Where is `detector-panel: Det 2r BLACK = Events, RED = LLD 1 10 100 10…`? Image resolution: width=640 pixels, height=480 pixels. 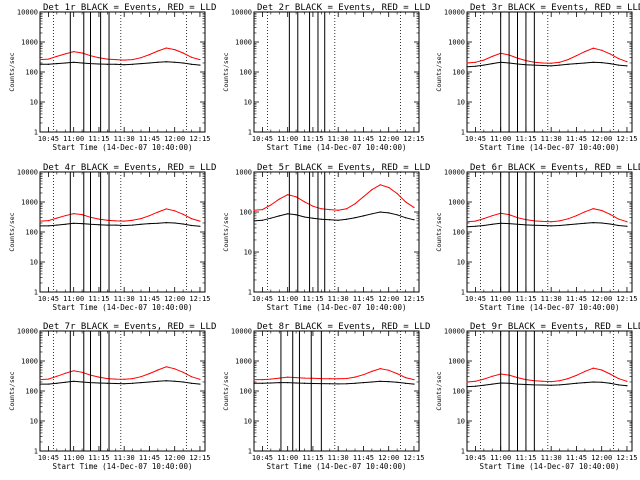 detector-panel: Det 2r BLACK = Events, RED = LLD 1 10 100 10… is located at coordinates (326, 77).